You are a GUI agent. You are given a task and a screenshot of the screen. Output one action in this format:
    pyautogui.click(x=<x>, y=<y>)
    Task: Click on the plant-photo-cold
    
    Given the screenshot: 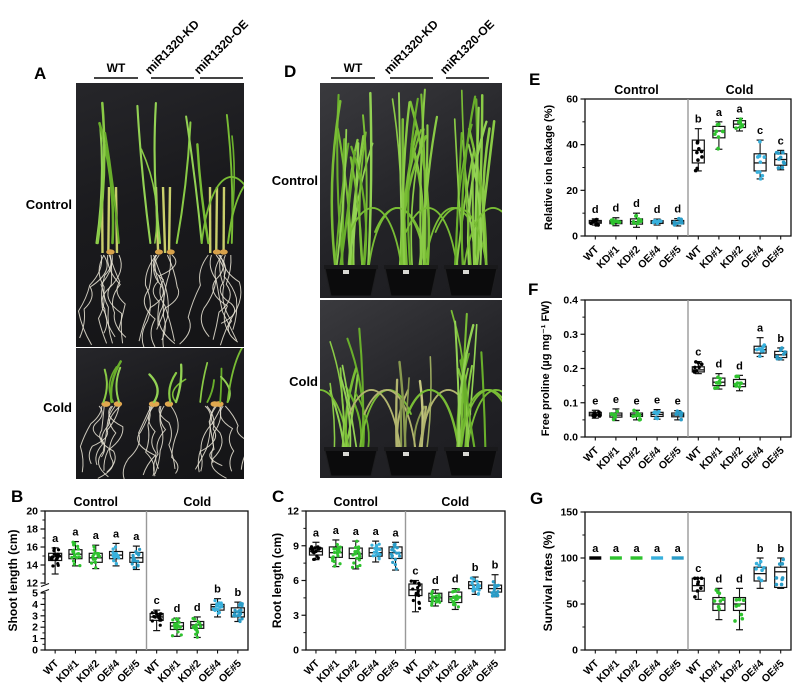 What is the action you would take?
    pyautogui.click(x=411, y=389)
    